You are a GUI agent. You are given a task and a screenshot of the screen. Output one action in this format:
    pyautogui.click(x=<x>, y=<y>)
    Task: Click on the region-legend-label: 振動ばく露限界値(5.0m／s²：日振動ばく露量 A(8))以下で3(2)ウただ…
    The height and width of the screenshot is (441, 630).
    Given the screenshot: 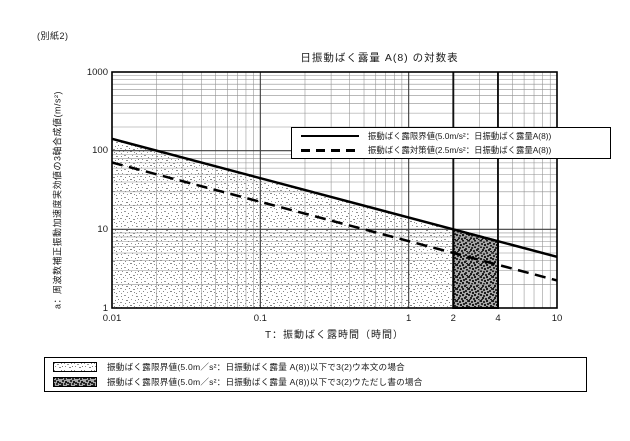 What is the action you would take?
    pyautogui.click(x=265, y=382)
    